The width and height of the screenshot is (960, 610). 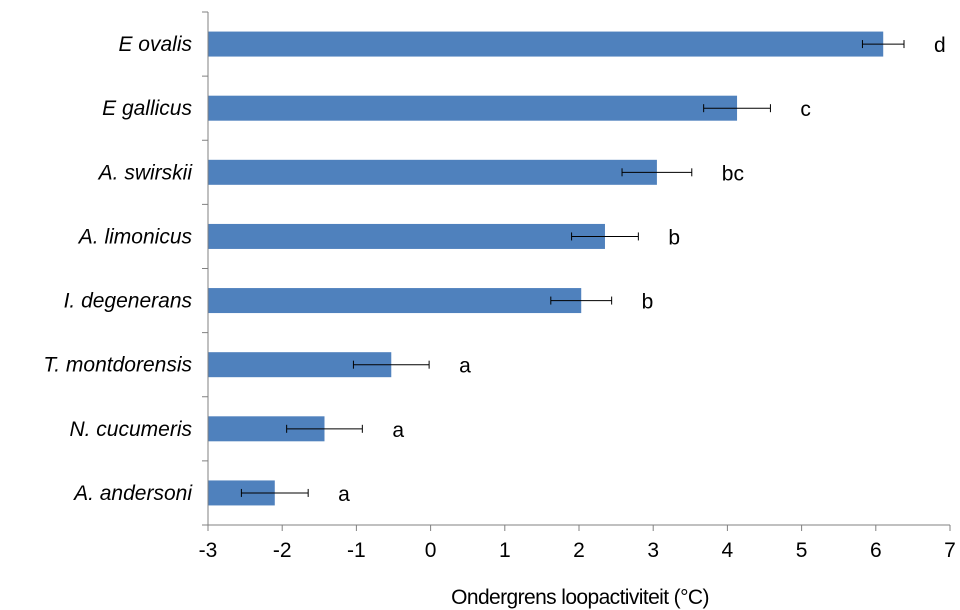 I want to click on significance-label: bc, so click(x=733, y=173).